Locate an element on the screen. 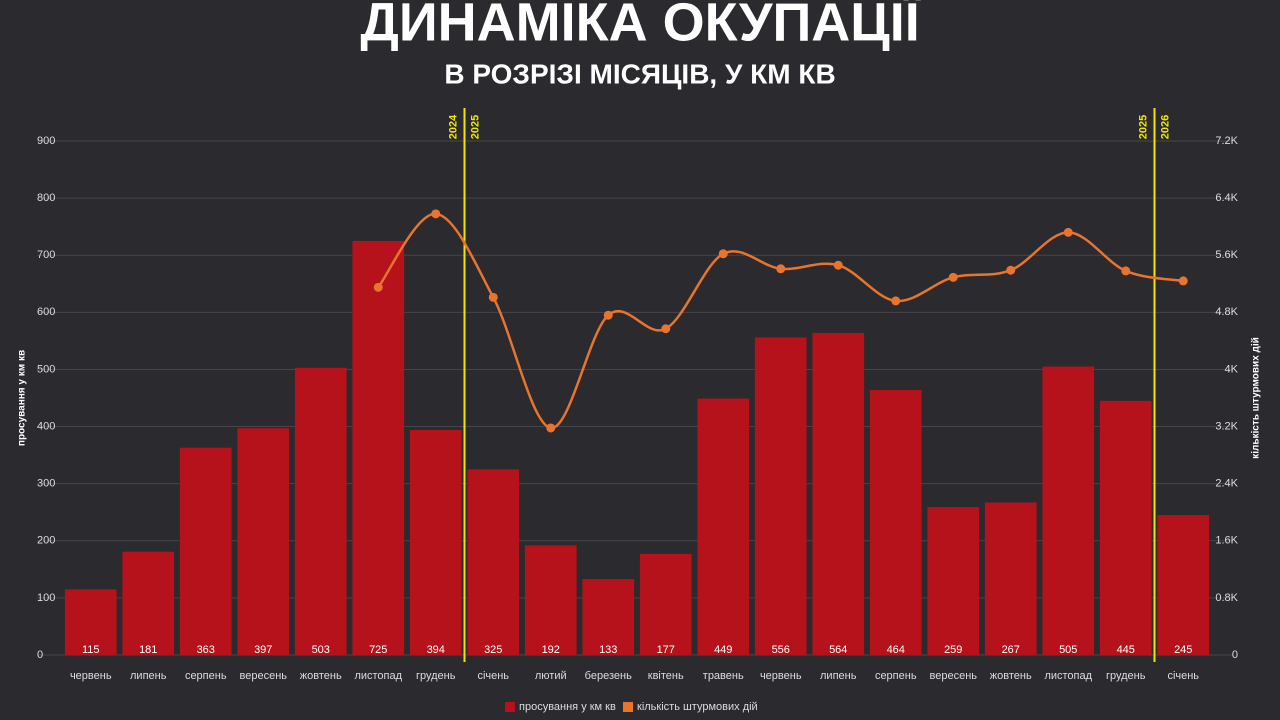 The image size is (1280, 720). x-tick-label: квітень is located at coordinates (666, 676).